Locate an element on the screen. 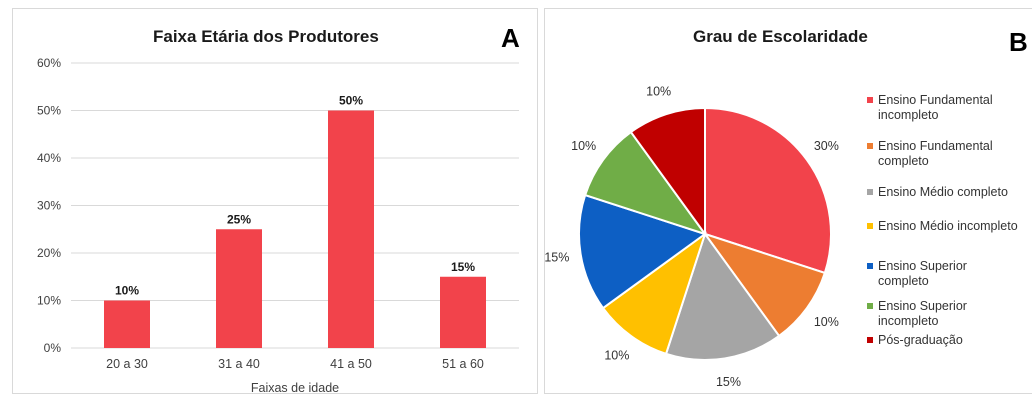 This screenshot has width=1032, height=403. y-tick-label: 0% is located at coordinates (53, 348).